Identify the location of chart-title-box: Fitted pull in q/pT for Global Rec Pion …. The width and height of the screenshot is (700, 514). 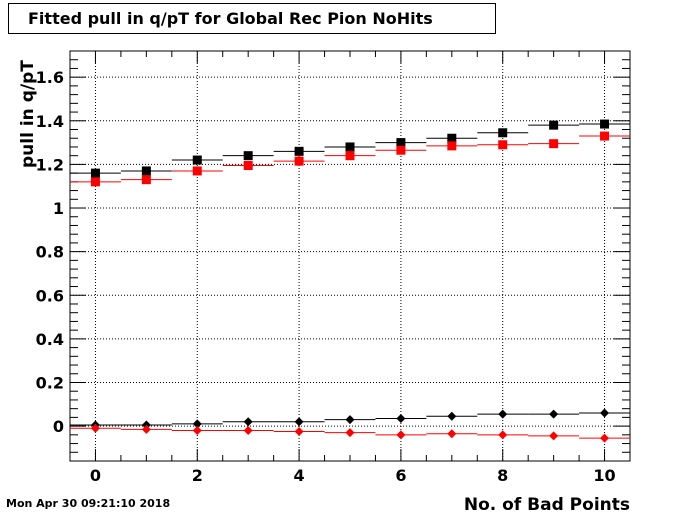
(252, 18).